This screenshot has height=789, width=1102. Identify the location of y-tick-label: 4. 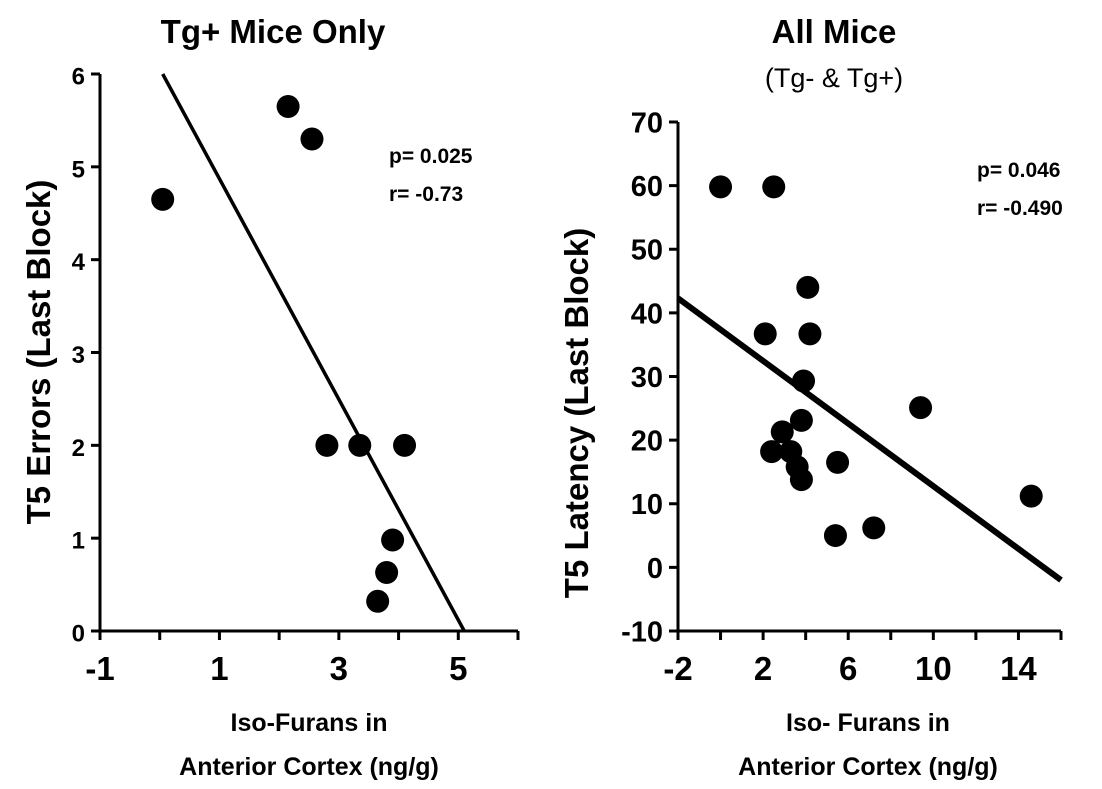
(79, 262).